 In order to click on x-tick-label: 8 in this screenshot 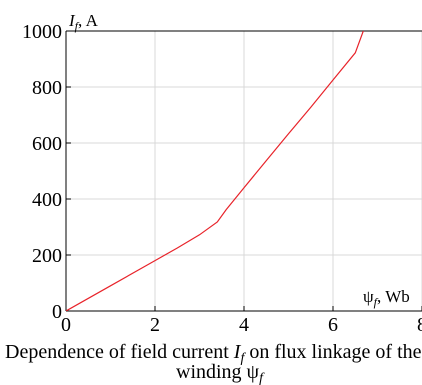, I will do `click(419, 325)`.